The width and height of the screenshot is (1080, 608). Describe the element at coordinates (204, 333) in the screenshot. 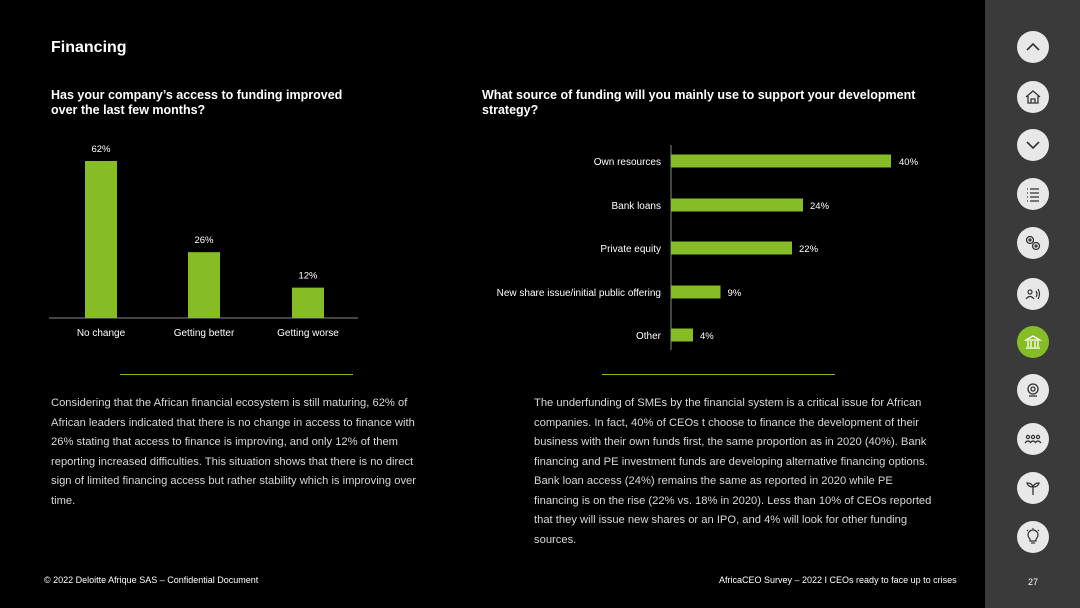

I see `category-label: Getting better` at that location.